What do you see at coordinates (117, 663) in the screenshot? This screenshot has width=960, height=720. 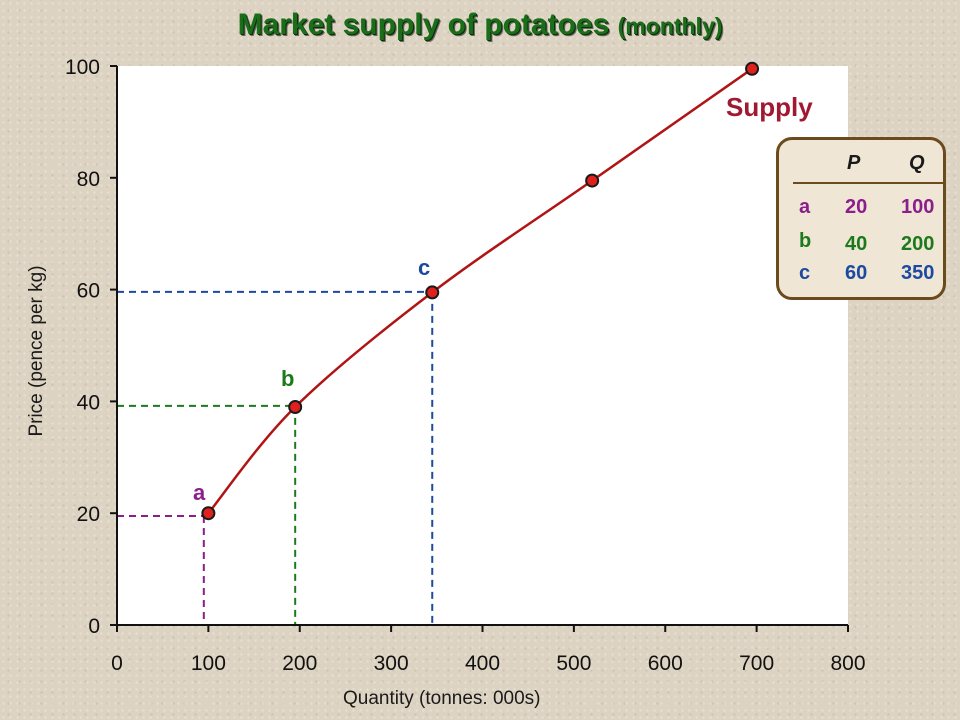 I see `x-tick-label: 0` at bounding box center [117, 663].